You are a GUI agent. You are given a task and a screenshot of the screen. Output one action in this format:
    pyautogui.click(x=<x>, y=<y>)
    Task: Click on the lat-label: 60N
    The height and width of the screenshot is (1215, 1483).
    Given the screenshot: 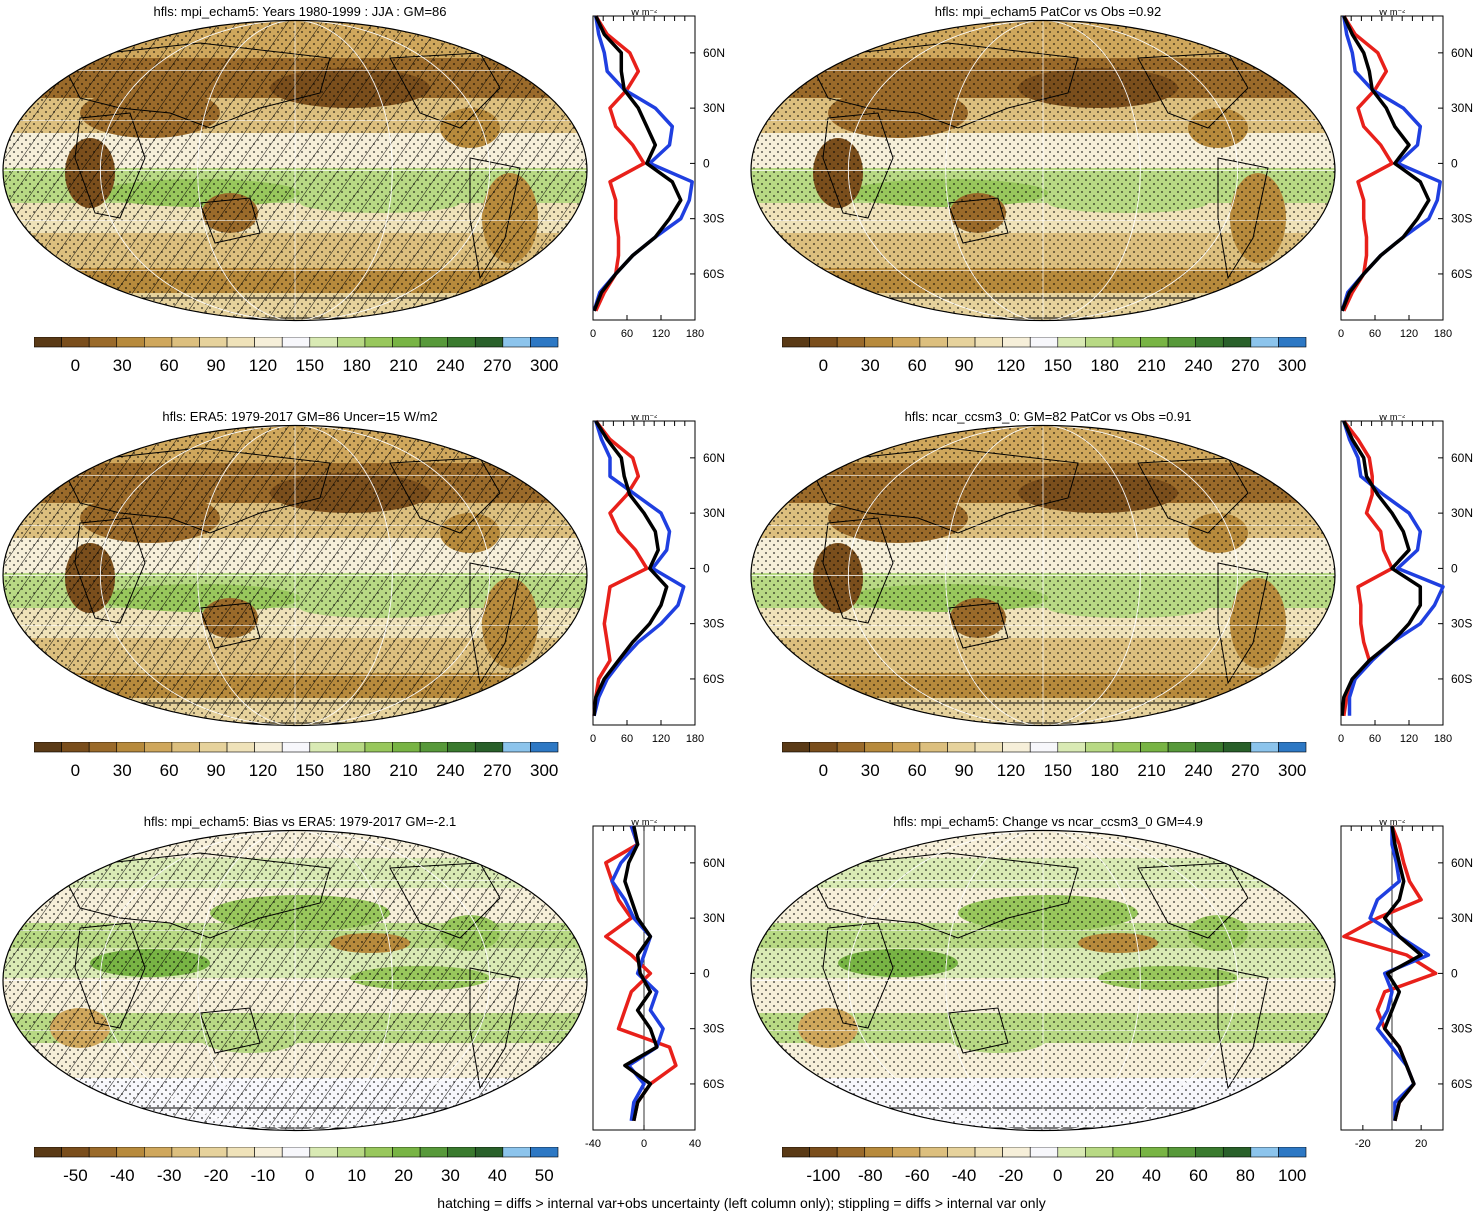 What is the action you would take?
    pyautogui.click(x=714, y=458)
    